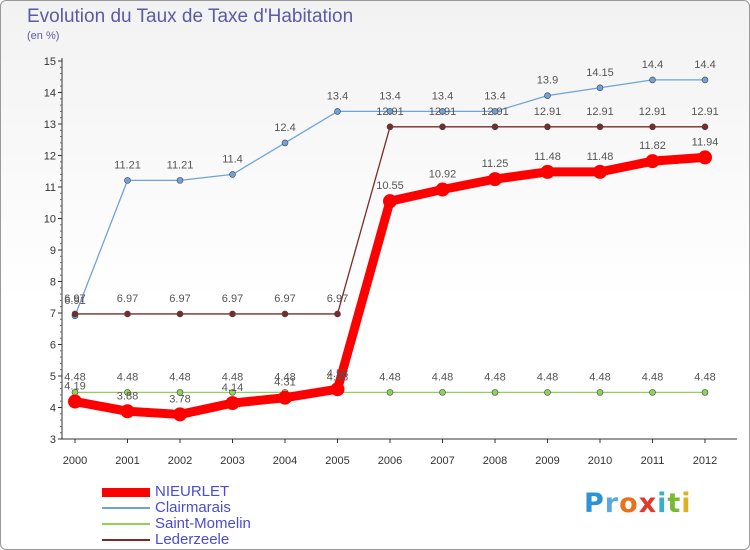 The height and width of the screenshot is (550, 750). I want to click on y-tick-label: 10, so click(50, 220).